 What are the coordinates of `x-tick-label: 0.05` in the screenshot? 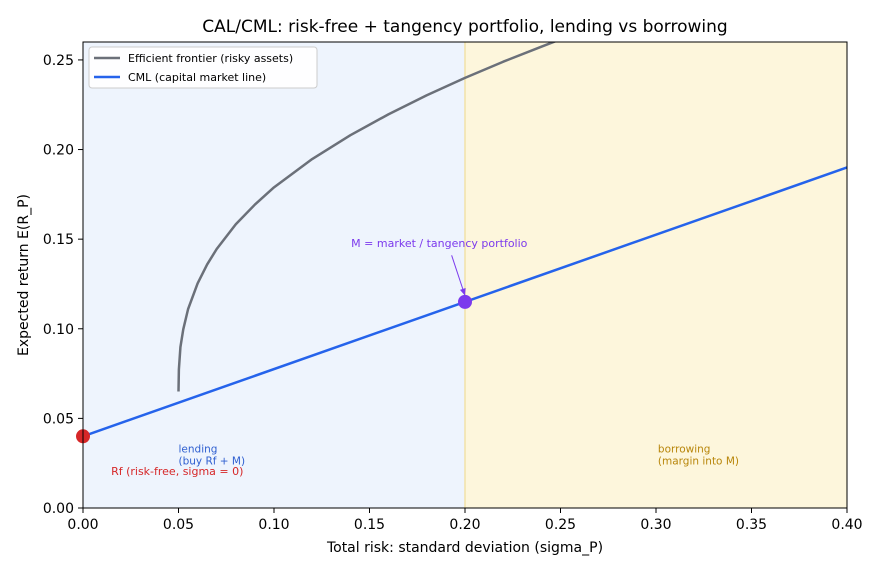 It's located at (178, 525).